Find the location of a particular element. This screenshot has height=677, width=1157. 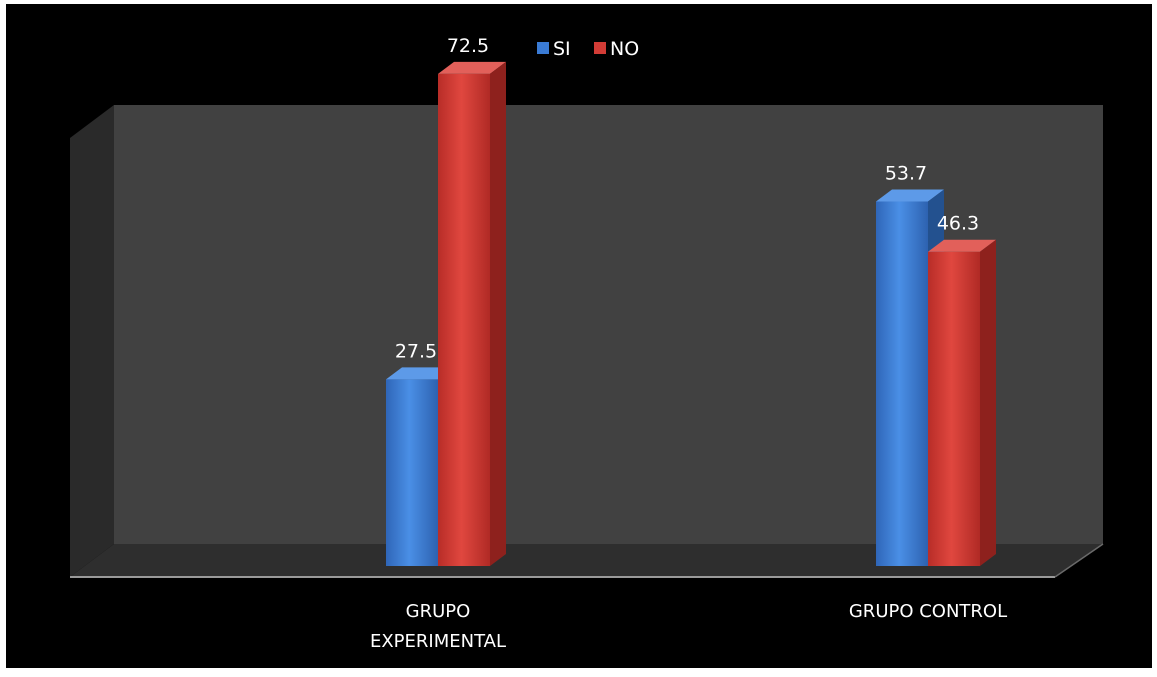

data-label-no-1: 46.3 is located at coordinates (958, 224).